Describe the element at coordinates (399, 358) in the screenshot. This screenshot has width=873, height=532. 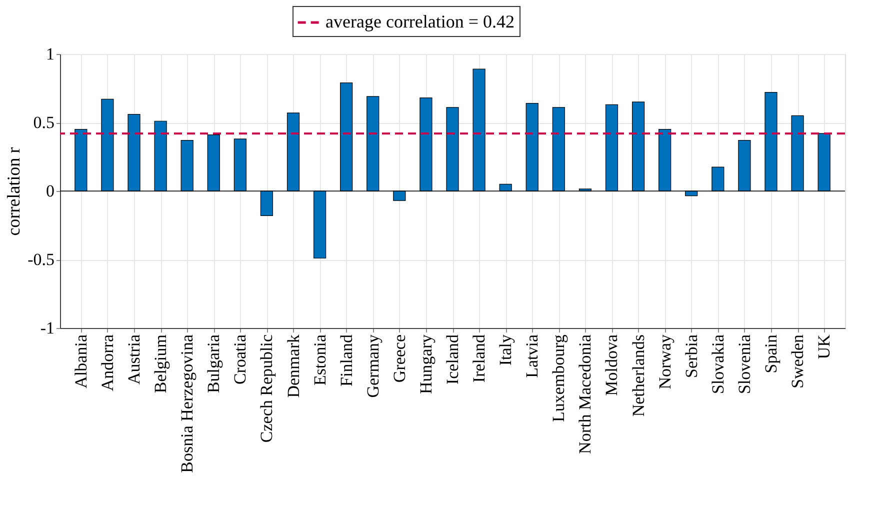
I see `x-tick-label: Greece` at that location.